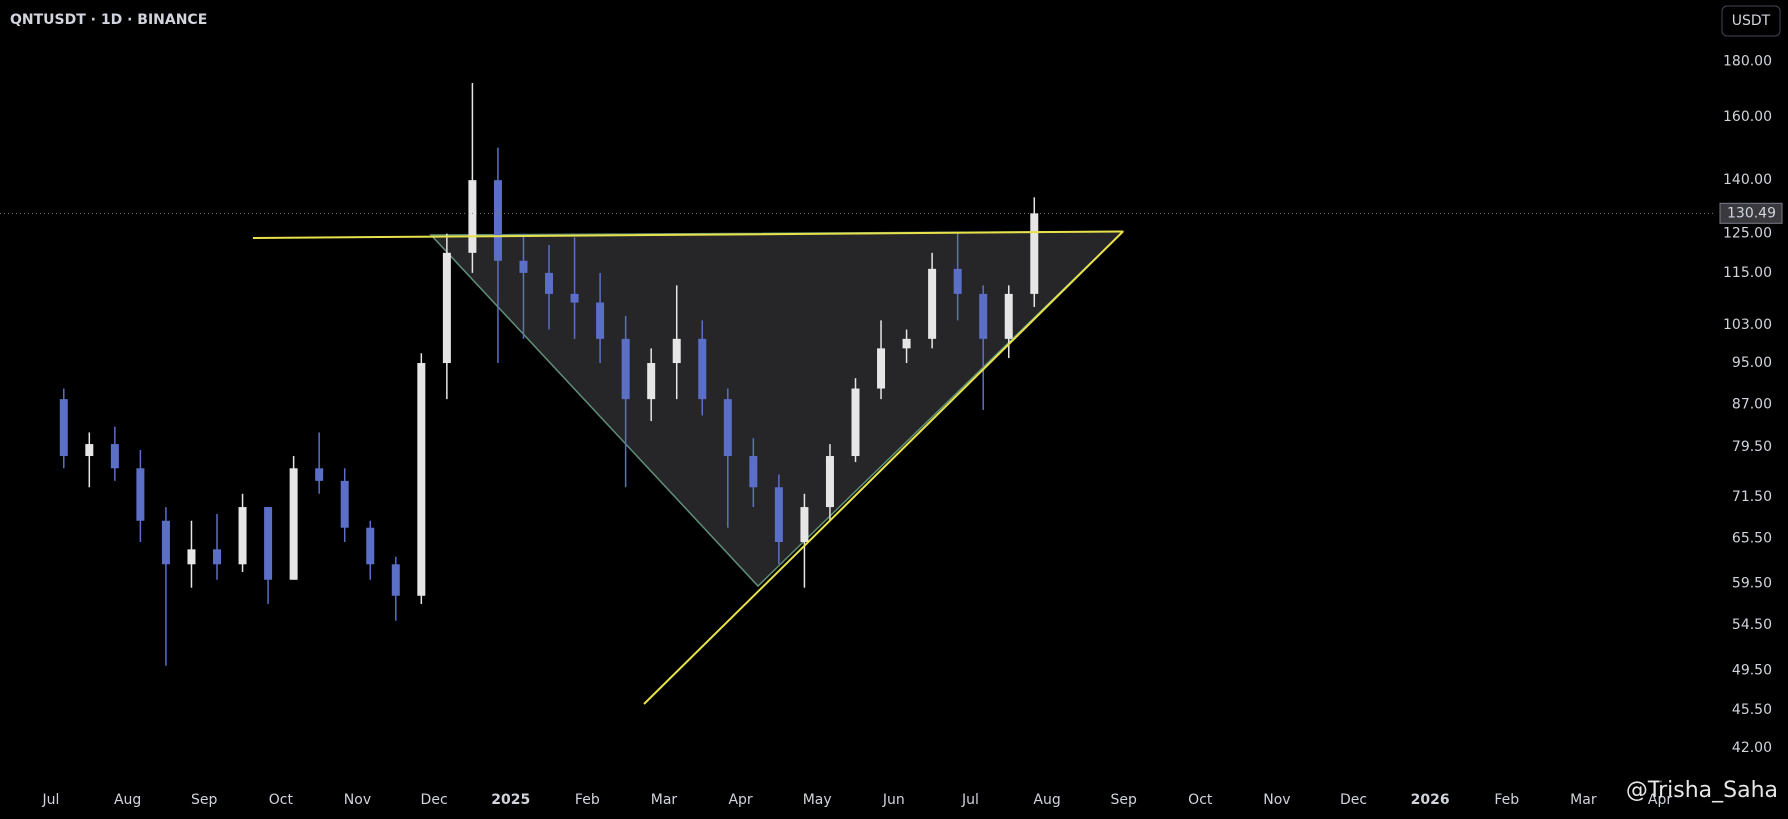  What do you see at coordinates (1752, 538) in the screenshot?
I see `y-tick-label: 65.50` at bounding box center [1752, 538].